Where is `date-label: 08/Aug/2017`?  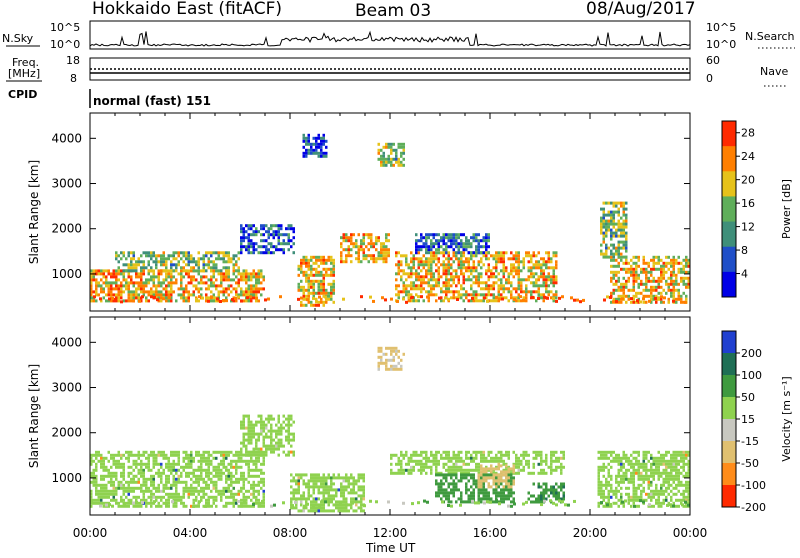
date-label: 08/Aug/2017 is located at coordinates (641, 9).